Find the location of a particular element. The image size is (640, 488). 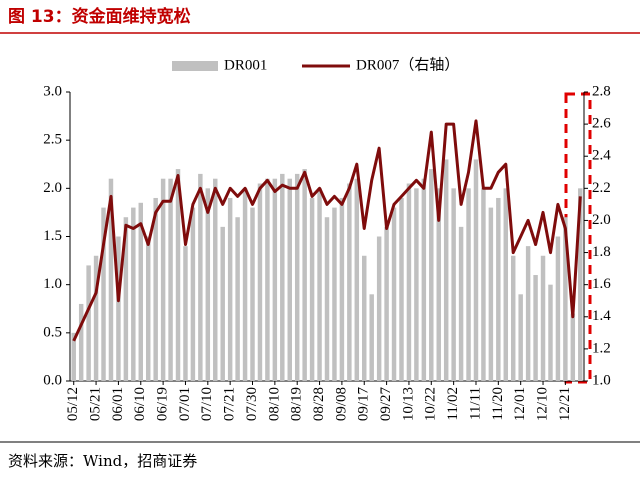

y2-tick-label: 2.0 is located at coordinates (601, 220).